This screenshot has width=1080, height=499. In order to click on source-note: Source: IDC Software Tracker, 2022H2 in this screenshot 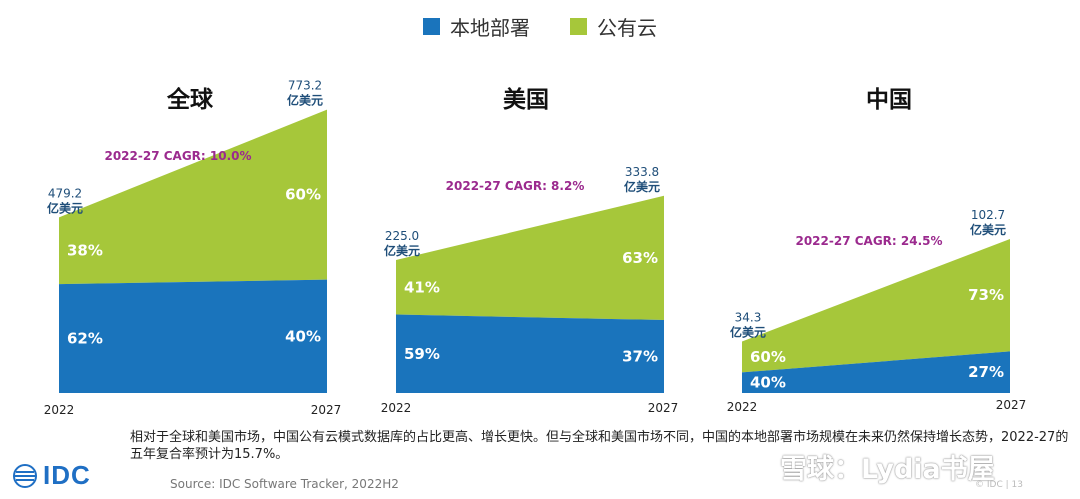, I will do `click(284, 484)`.